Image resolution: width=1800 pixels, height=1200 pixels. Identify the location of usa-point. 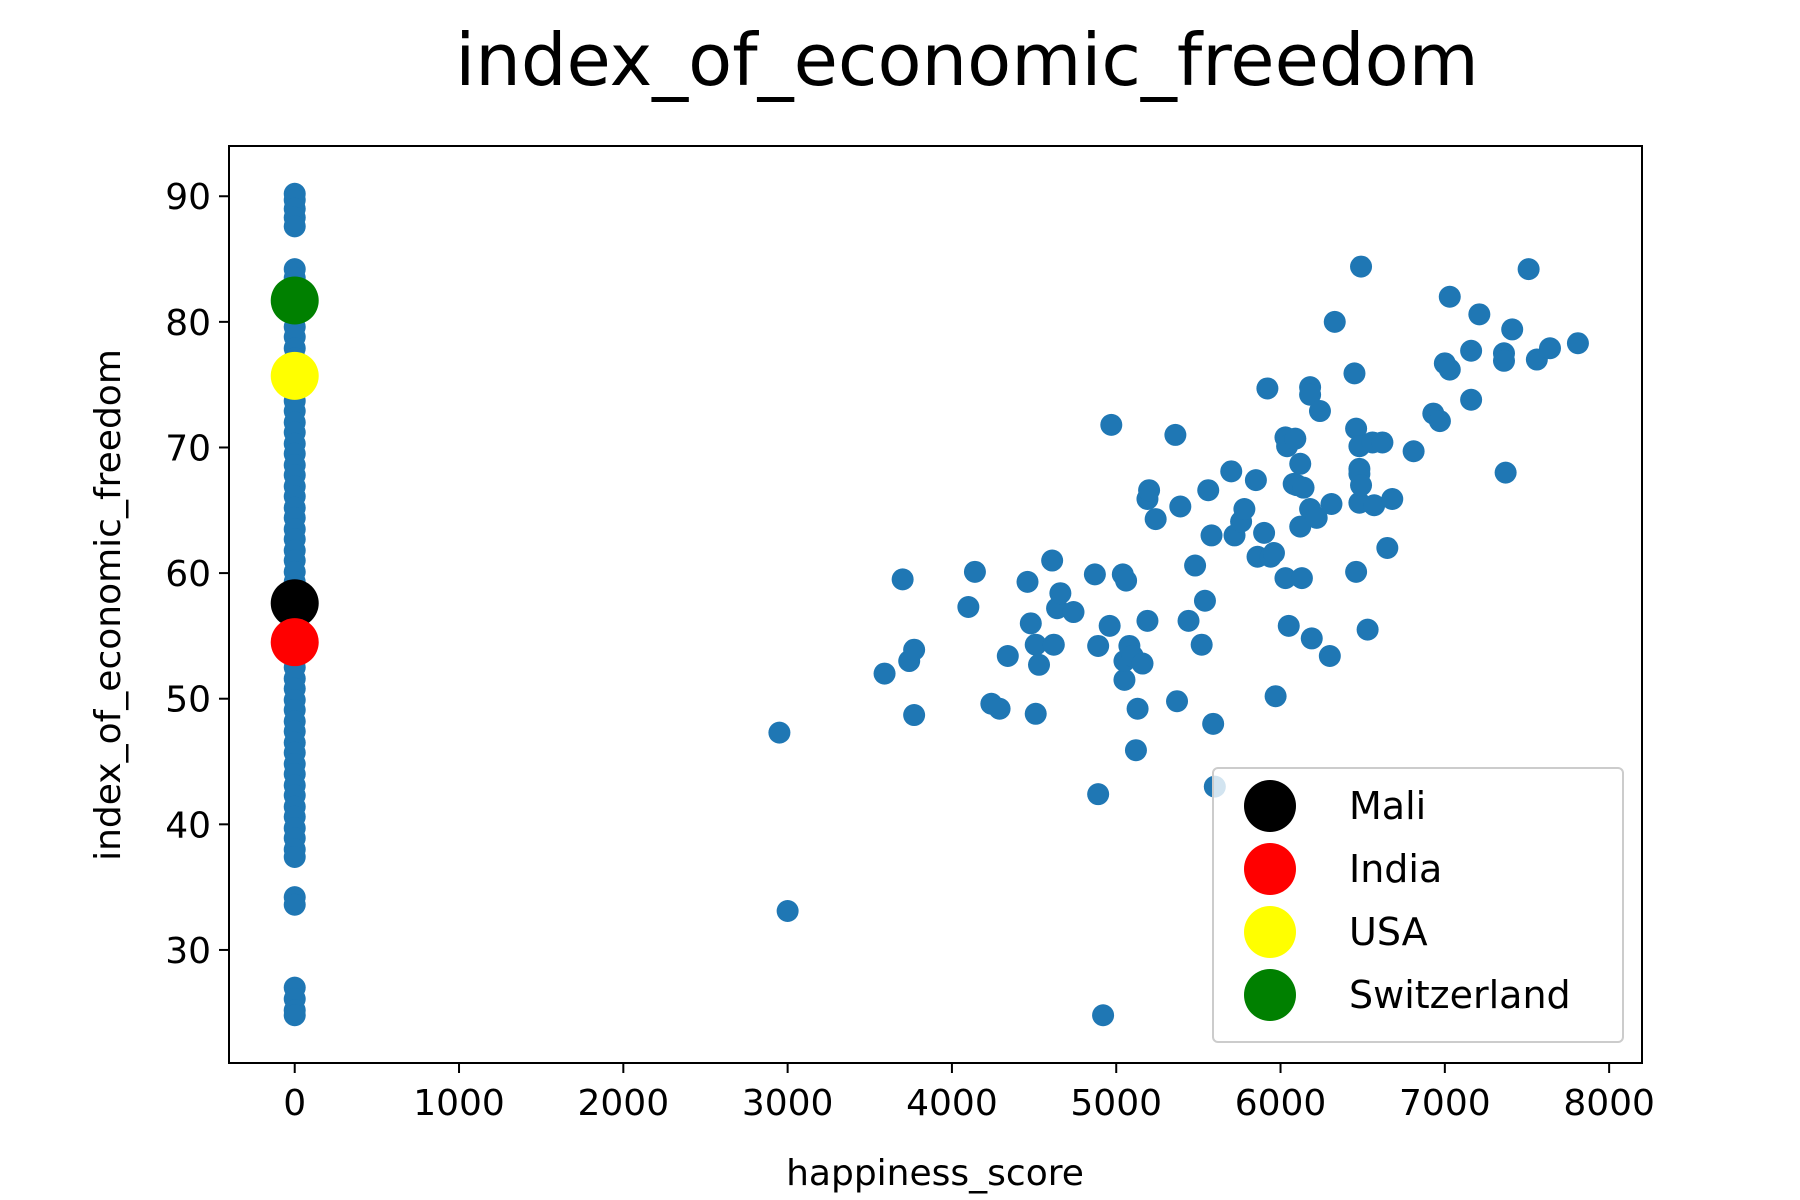
(294, 375).